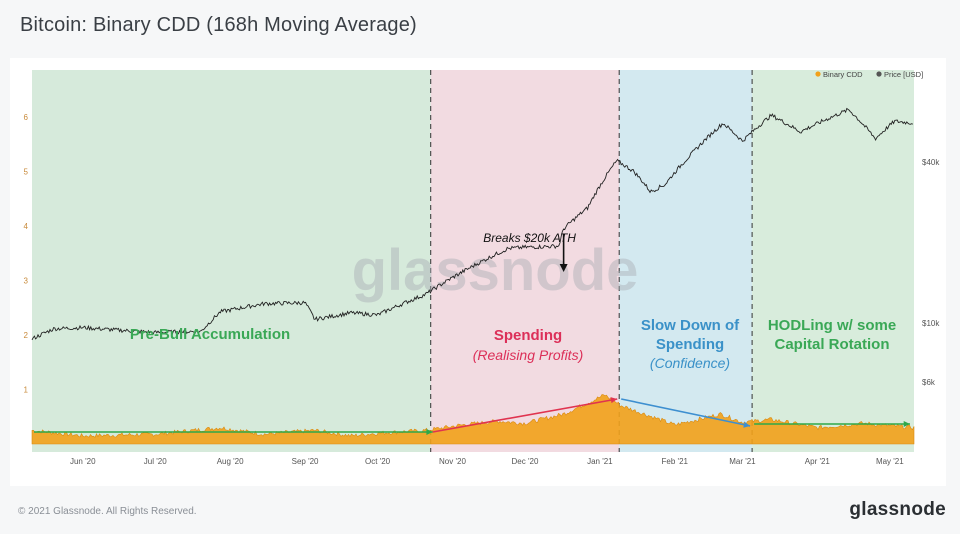 The width and height of the screenshot is (960, 534). Describe the element at coordinates (906, 424) in the screenshot. I see `trend-arrow-hodl-head` at that location.